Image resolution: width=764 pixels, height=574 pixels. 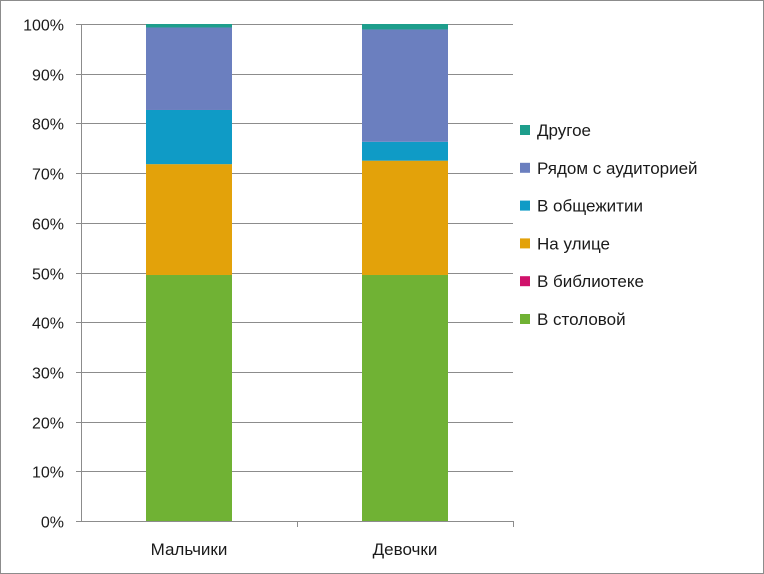 I want to click on x-axis-tick-labels: Мальчики Девочки, so click(x=294, y=549).